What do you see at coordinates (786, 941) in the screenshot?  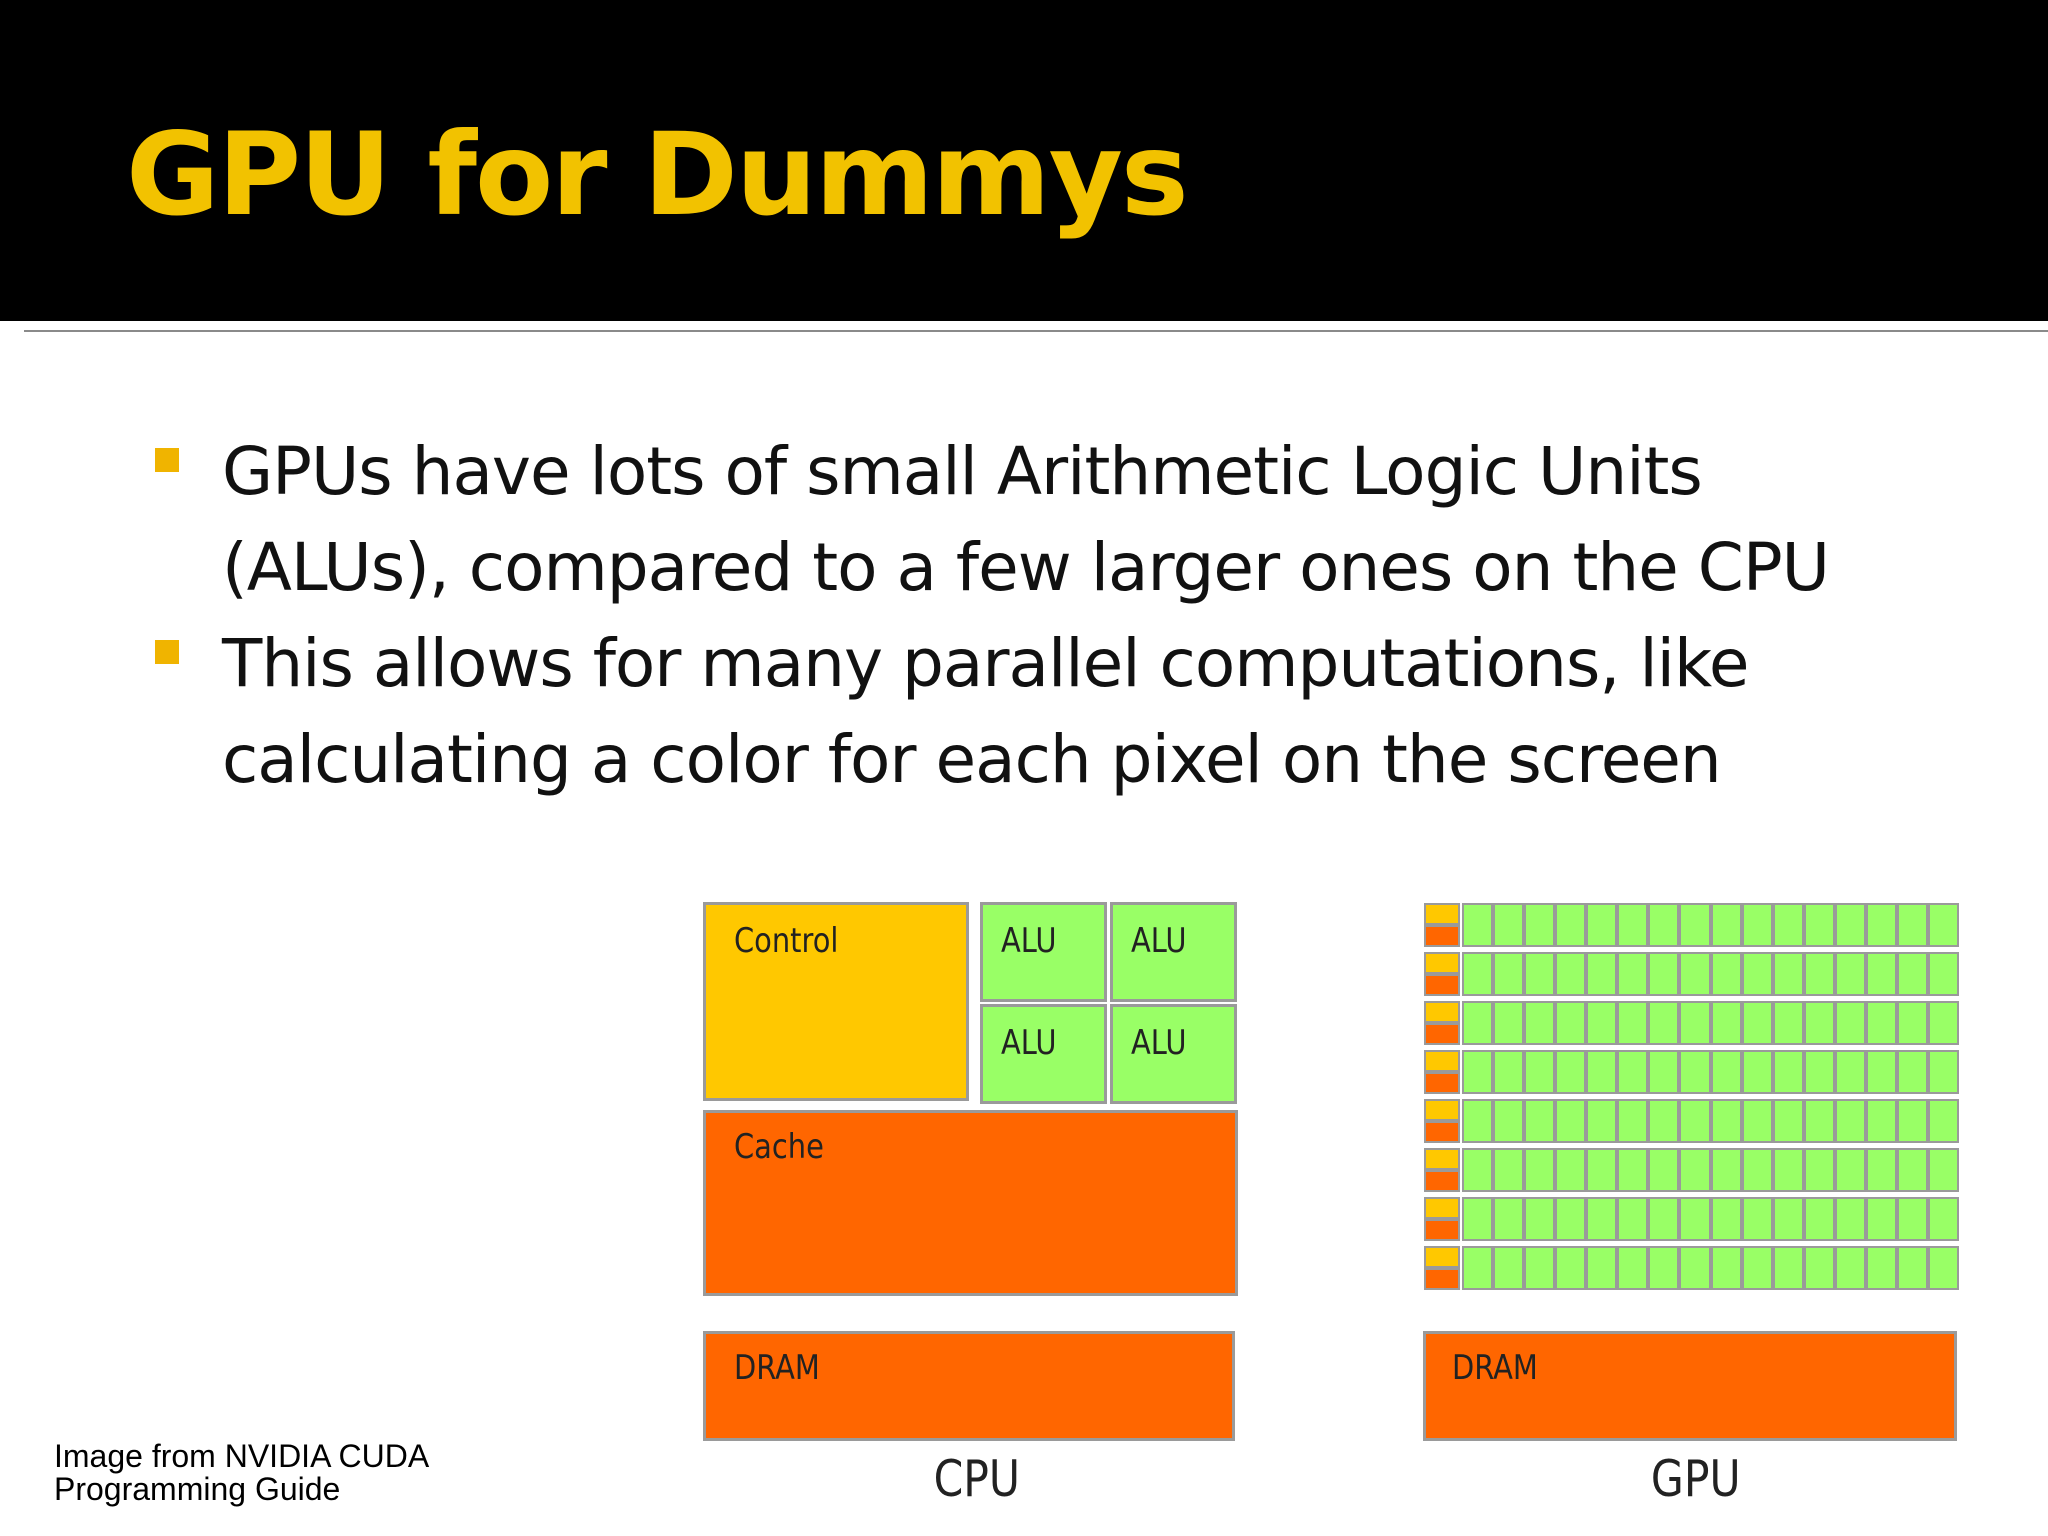 I see `cpu-control-label: Control` at bounding box center [786, 941].